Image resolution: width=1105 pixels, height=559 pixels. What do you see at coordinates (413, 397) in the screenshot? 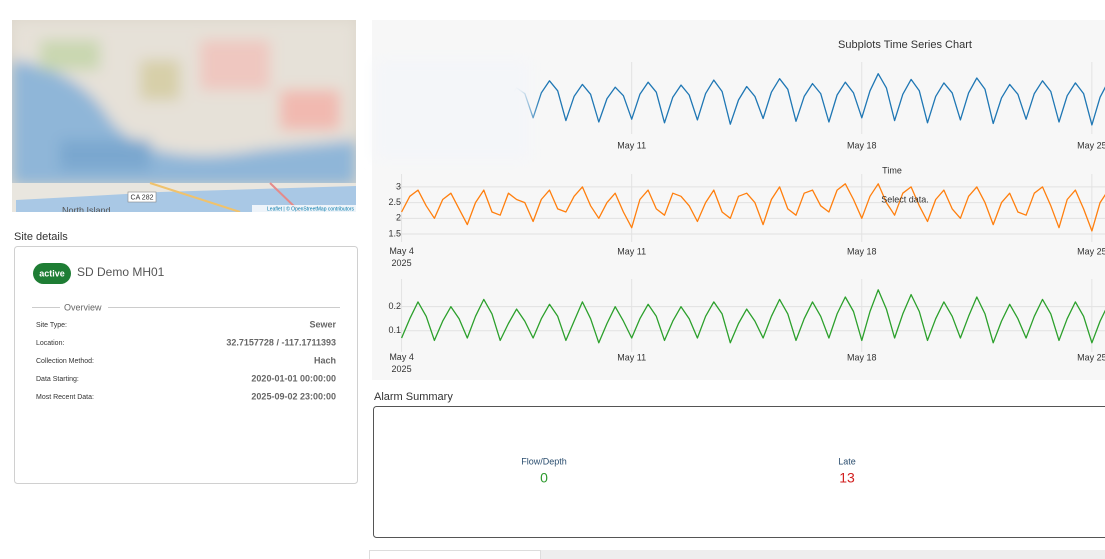
I see `section-heading: Alarm Summary` at bounding box center [413, 397].